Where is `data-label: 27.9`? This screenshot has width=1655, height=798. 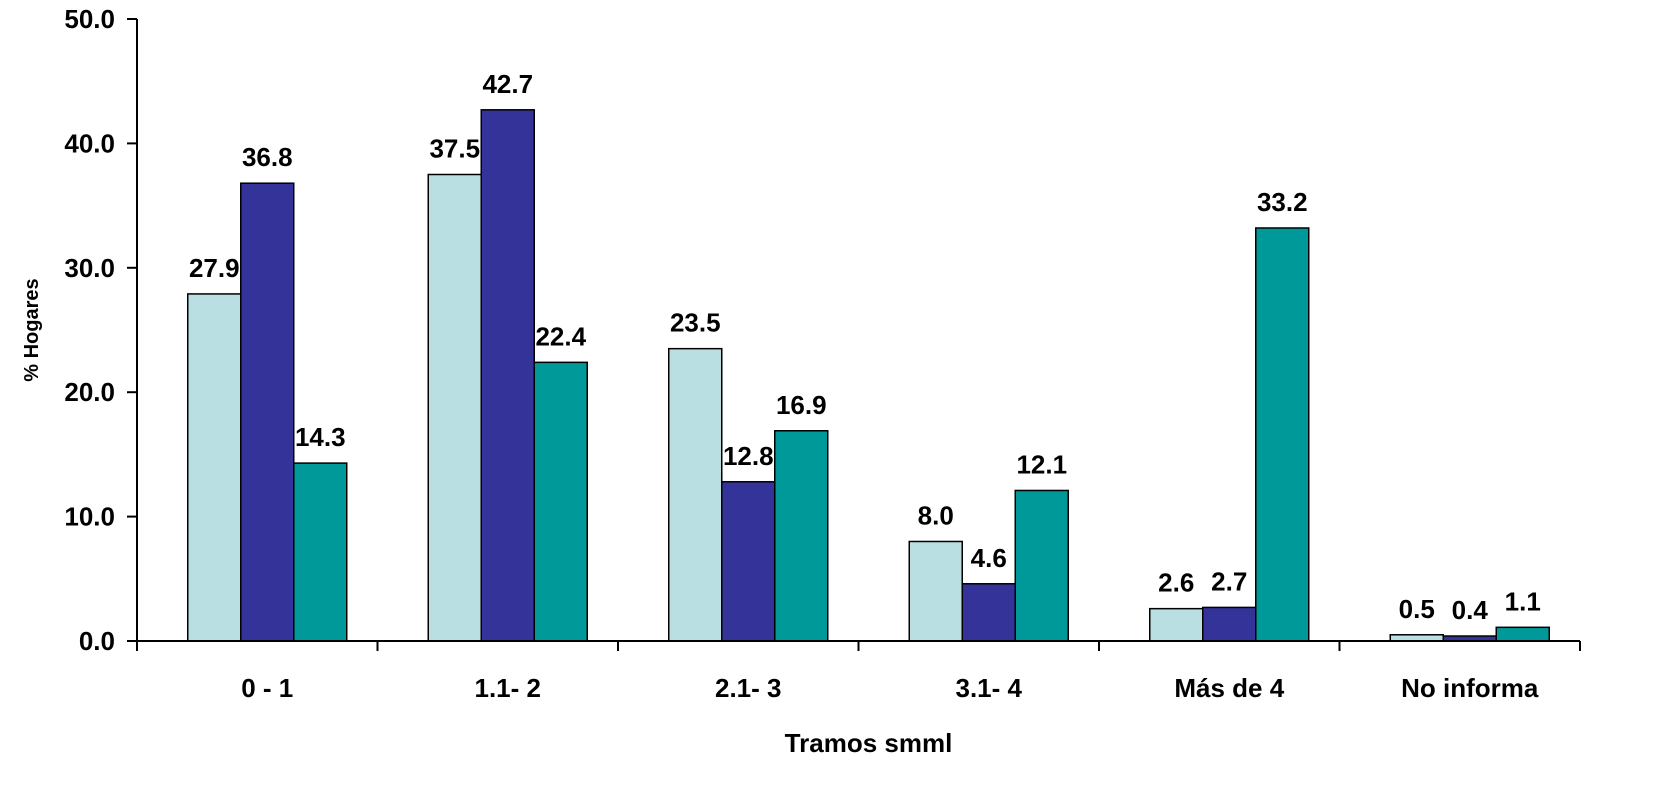 data-label: 27.9 is located at coordinates (214, 268).